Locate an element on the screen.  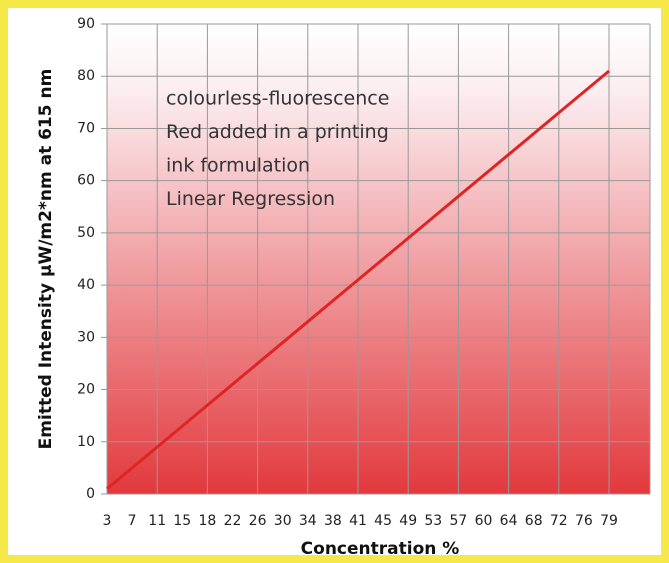
annotation: colourless-fluorescence is located at coordinates (277, 99).